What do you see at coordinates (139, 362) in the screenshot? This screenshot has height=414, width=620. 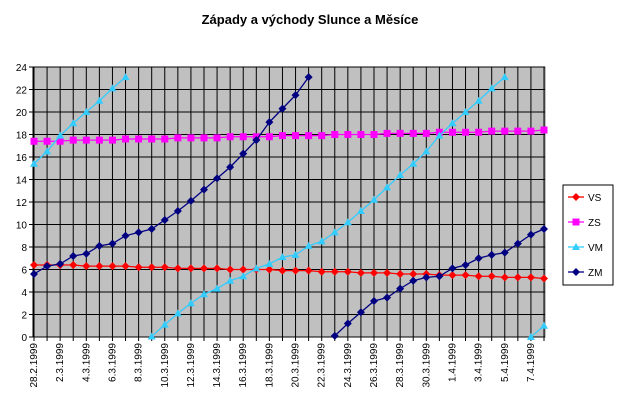 I see `x-tick-label: 8.3.1999` at bounding box center [139, 362].